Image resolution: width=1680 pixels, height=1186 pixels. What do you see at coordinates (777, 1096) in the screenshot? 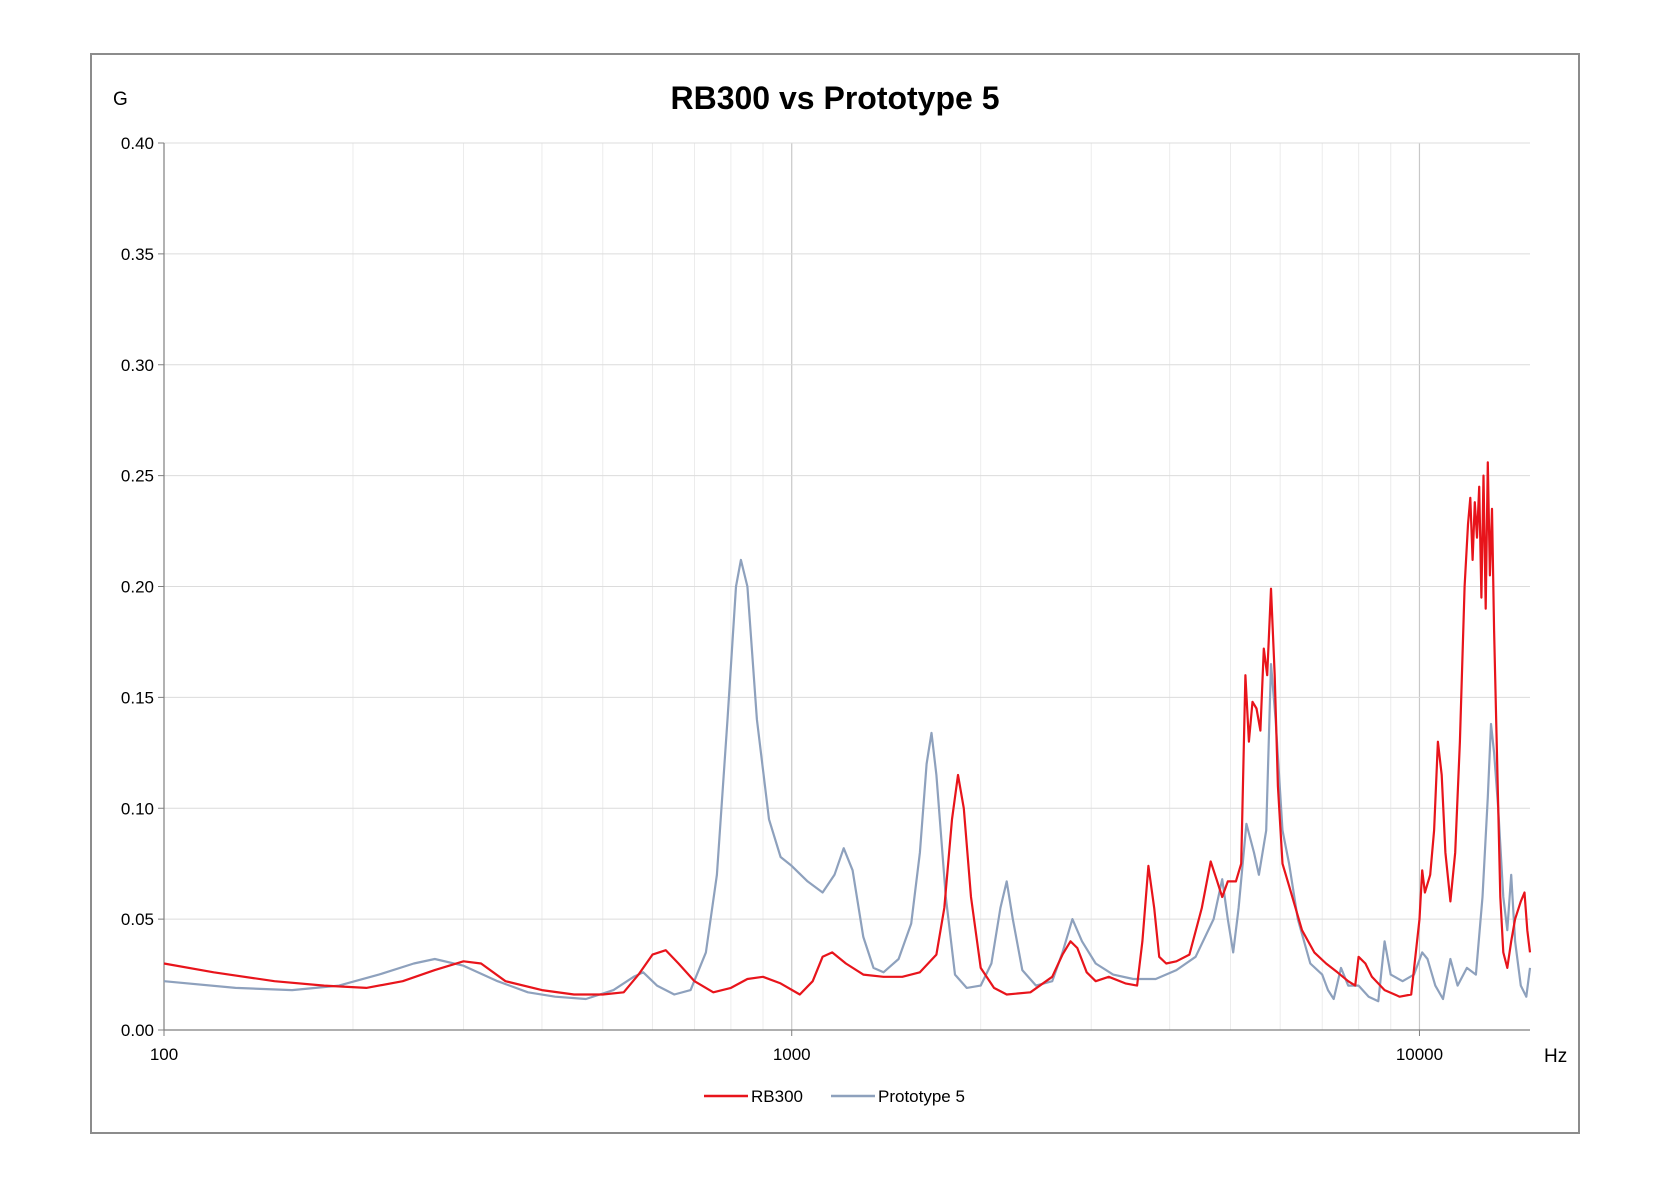
I see `legend-label-rb300: RB300` at bounding box center [777, 1096].